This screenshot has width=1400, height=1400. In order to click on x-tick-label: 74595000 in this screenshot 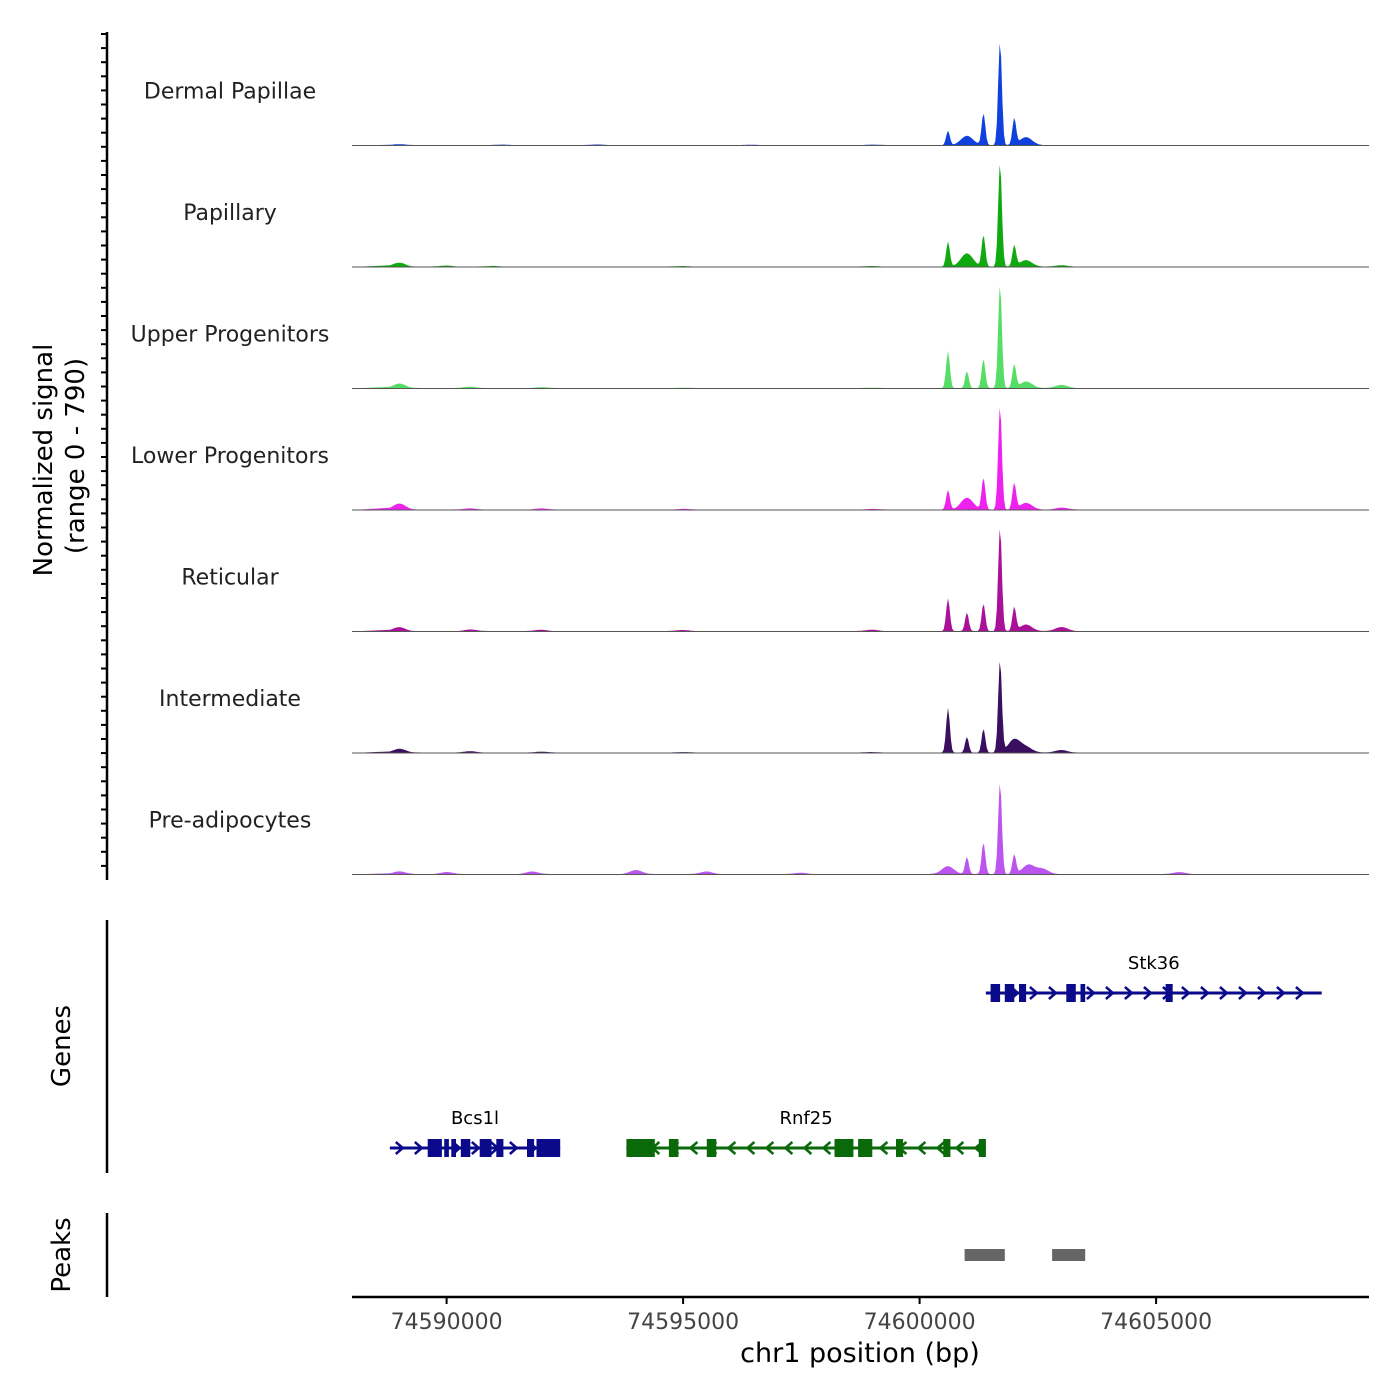, I will do `click(683, 1322)`.